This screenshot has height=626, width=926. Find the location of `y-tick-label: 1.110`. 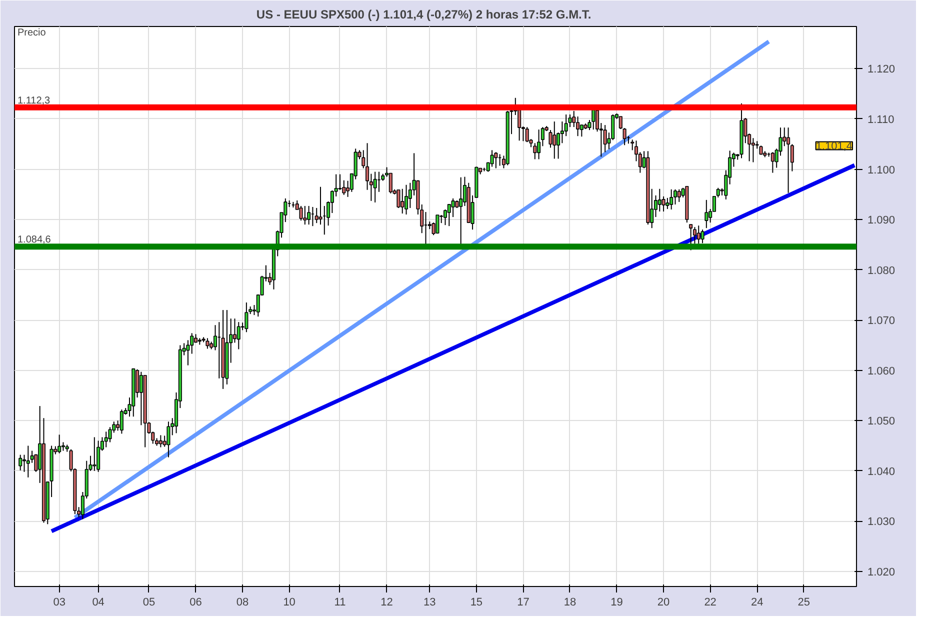

y-tick-label: 1.110 is located at coordinates (881, 120).